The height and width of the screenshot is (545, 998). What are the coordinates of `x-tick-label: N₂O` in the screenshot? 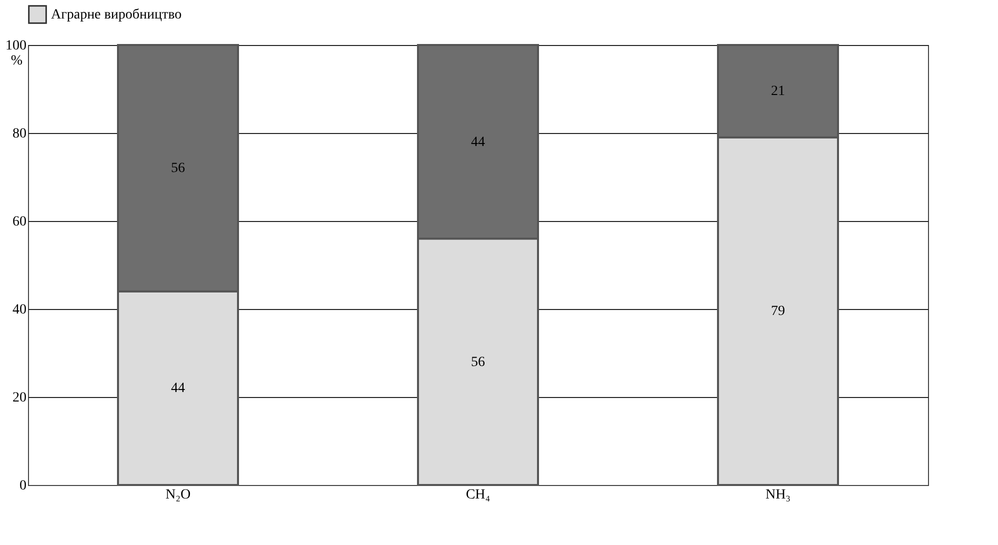 It's located at (178, 495).